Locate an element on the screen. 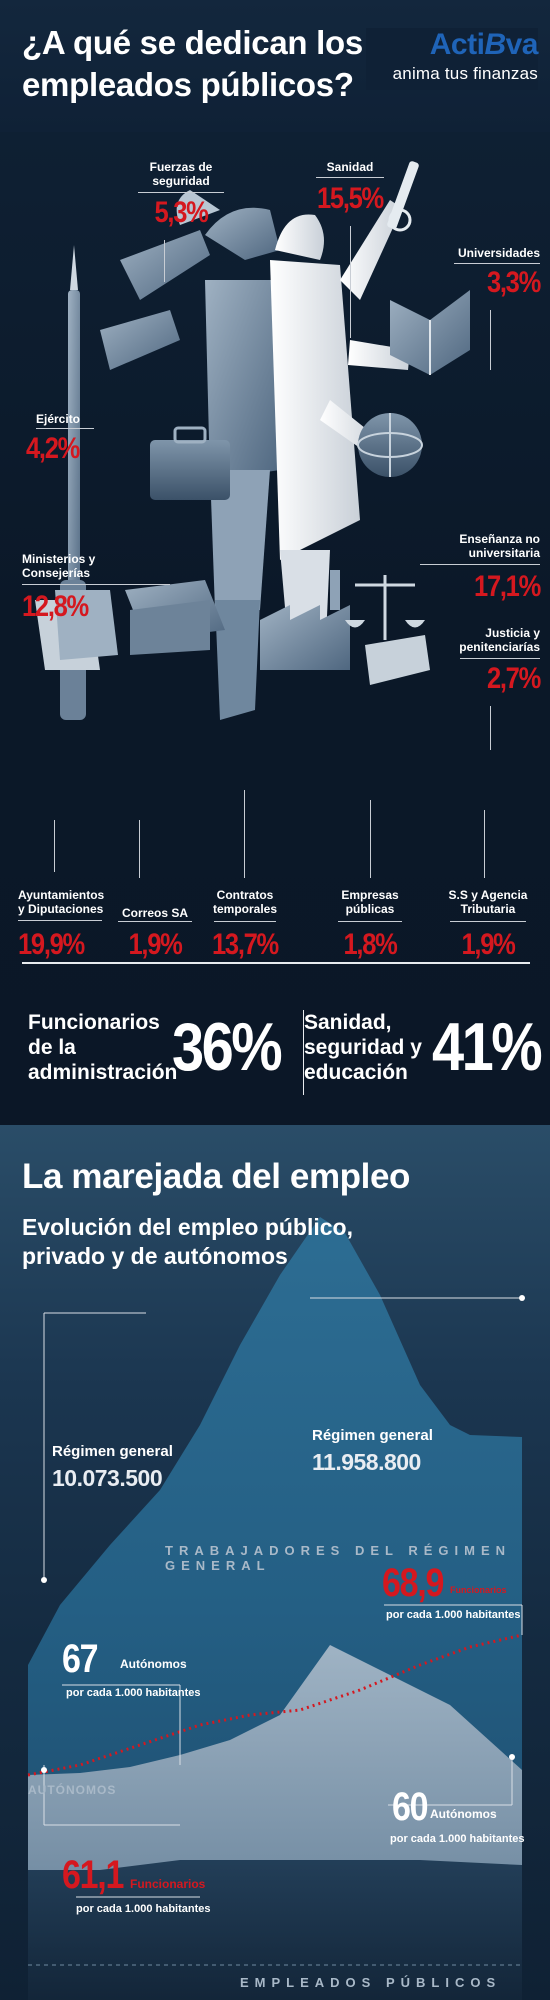 This screenshot has width=550, height=2000. func-right-word: Funcionarios is located at coordinates (478, 1590).